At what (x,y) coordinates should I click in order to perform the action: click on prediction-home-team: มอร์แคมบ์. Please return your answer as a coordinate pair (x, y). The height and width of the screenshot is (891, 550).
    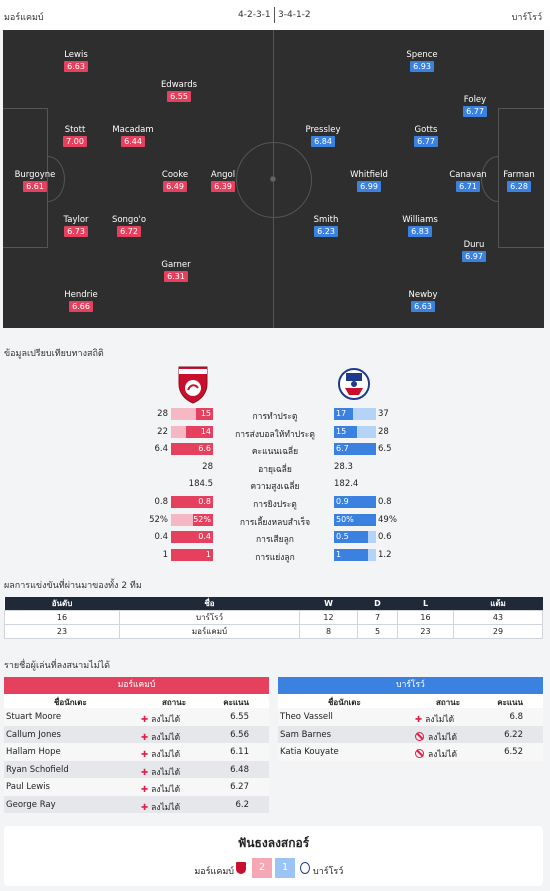
    Looking at the image, I should click on (214, 872).